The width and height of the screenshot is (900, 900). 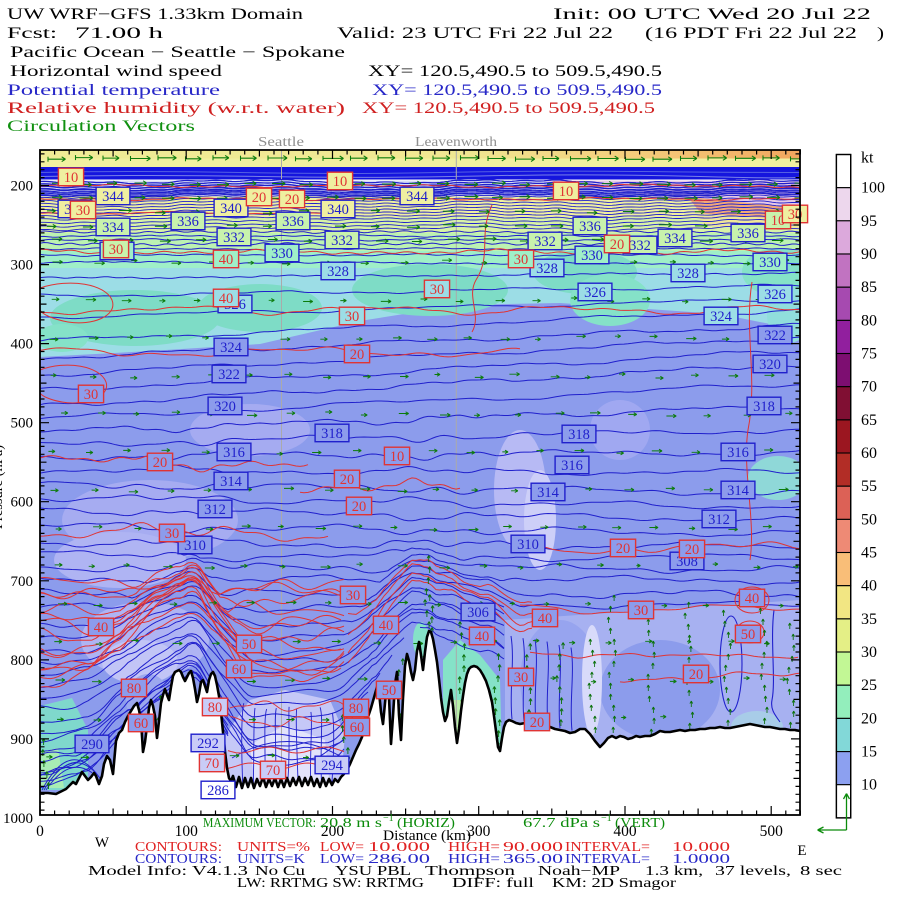 I want to click on svg-text: 322, so click(x=775, y=336).